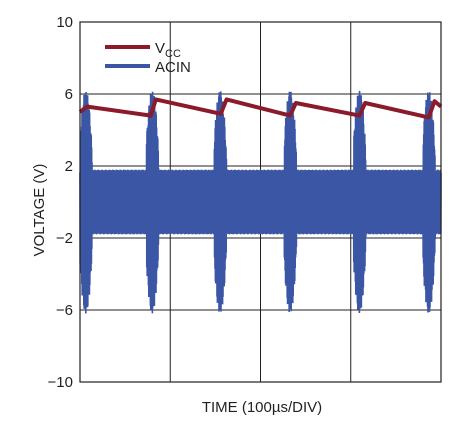 The width and height of the screenshot is (451, 436). What do you see at coordinates (168, 50) in the screenshot?
I see `legend-label-vcc: VCC` at bounding box center [168, 50].